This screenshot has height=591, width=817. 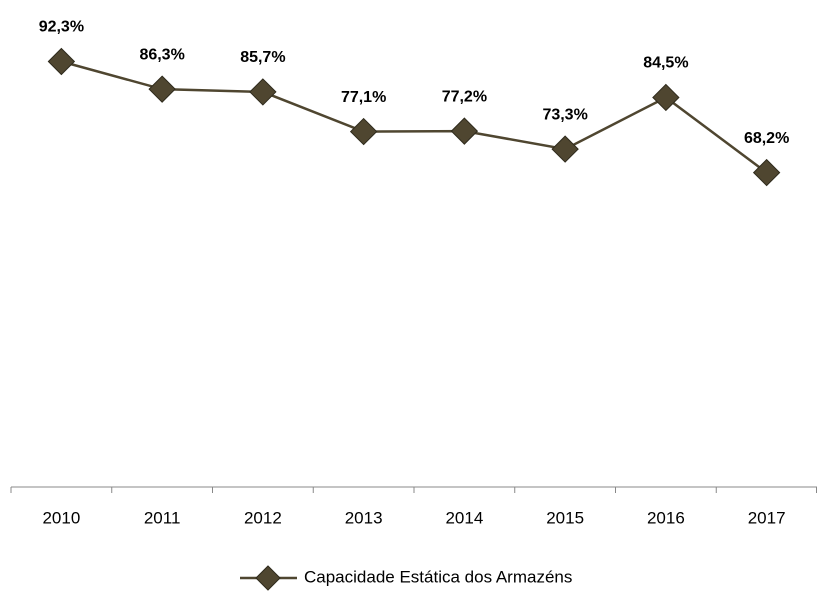 I want to click on data-label: 84,5%, so click(x=665, y=63).